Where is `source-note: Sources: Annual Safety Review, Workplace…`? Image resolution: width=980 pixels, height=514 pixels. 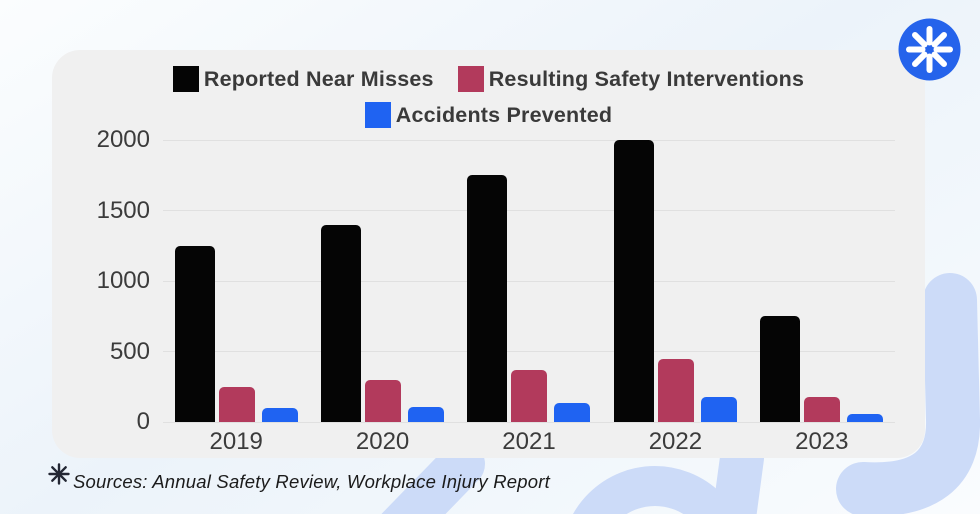 source-note: Sources: Annual Safety Review, Workplace… is located at coordinates (299, 478).